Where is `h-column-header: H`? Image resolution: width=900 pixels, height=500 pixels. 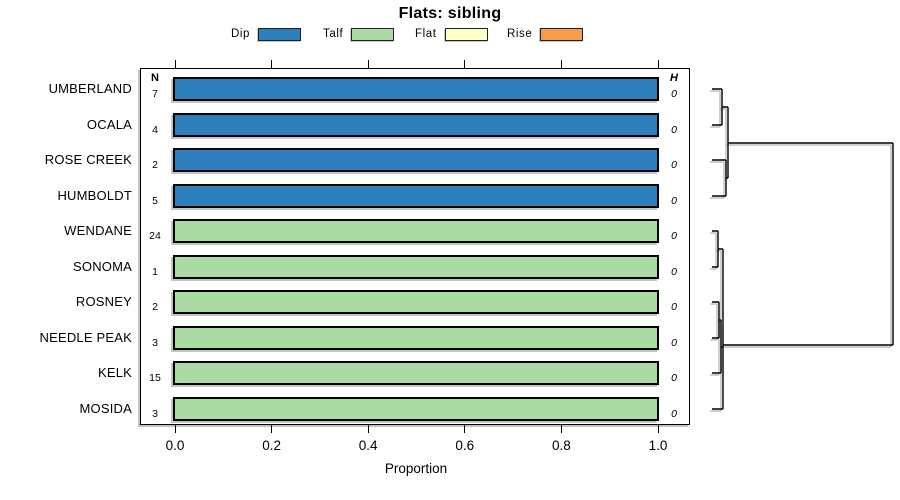
h-column-header: H is located at coordinates (674, 78).